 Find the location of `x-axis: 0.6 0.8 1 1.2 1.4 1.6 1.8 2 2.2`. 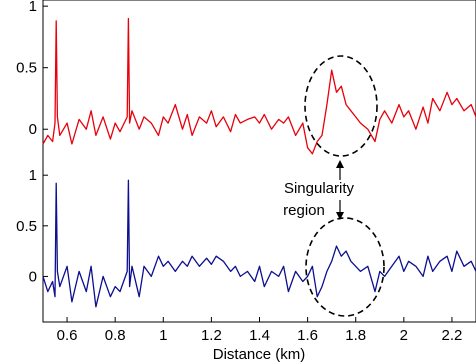

x-axis: 0.6 0.8 1 1.2 1.4 1.6 1.8 2 2.2 is located at coordinates (260, 330).